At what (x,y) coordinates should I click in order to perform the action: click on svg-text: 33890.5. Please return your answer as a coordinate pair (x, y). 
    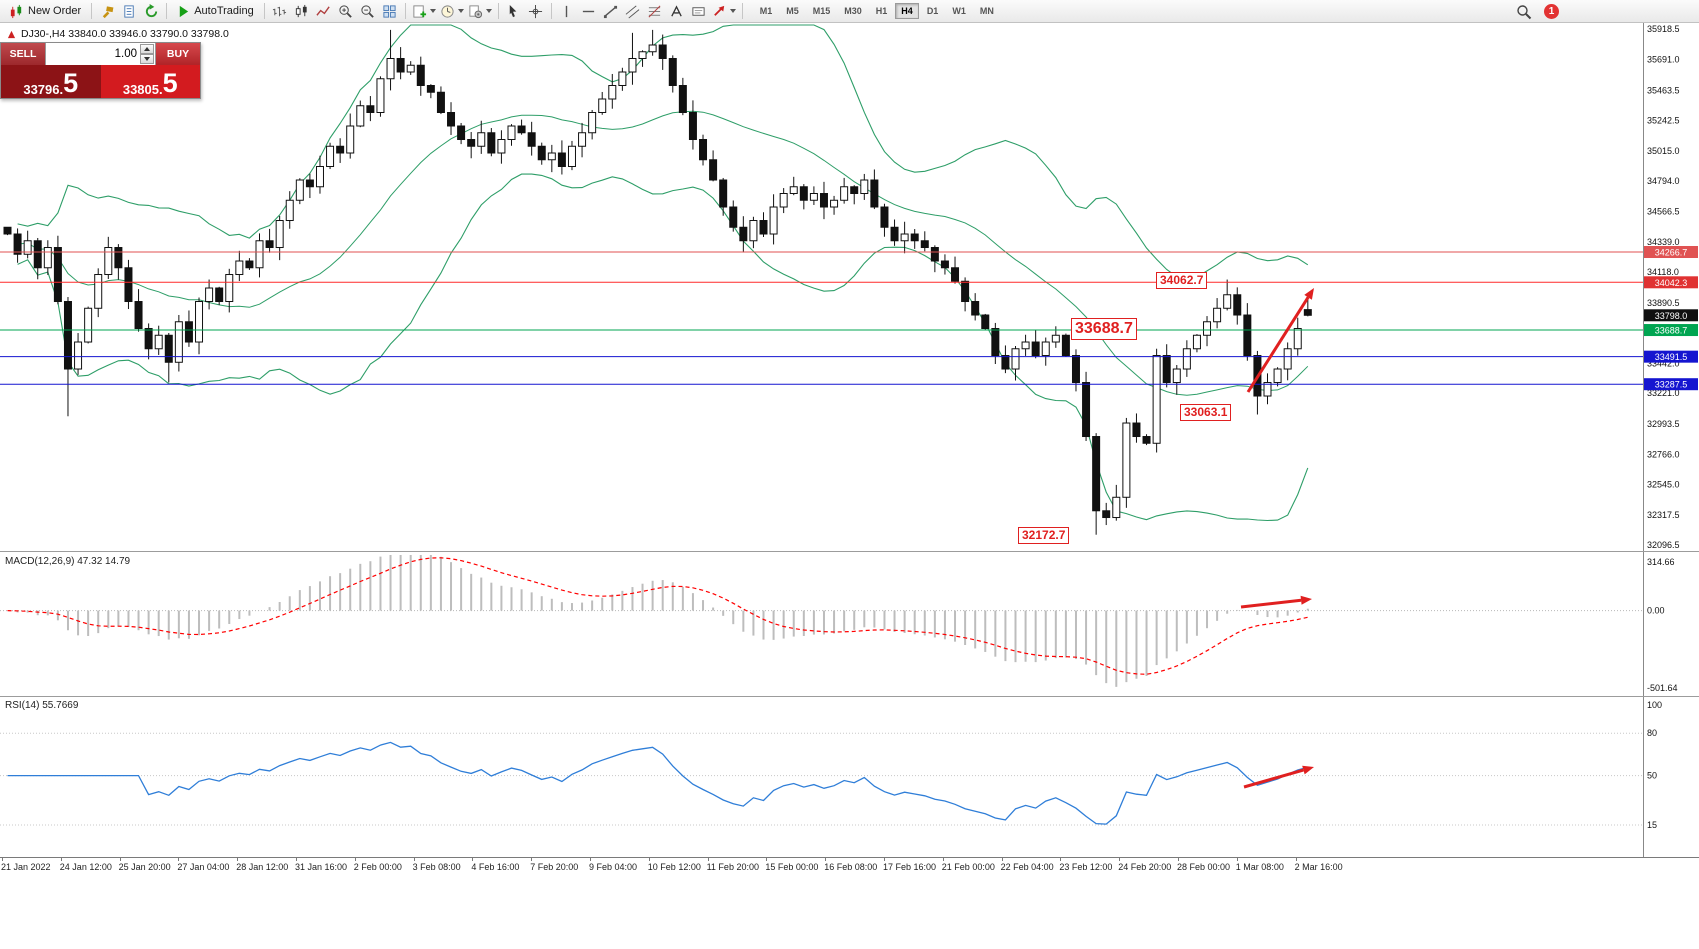
    Looking at the image, I should click on (1663, 303).